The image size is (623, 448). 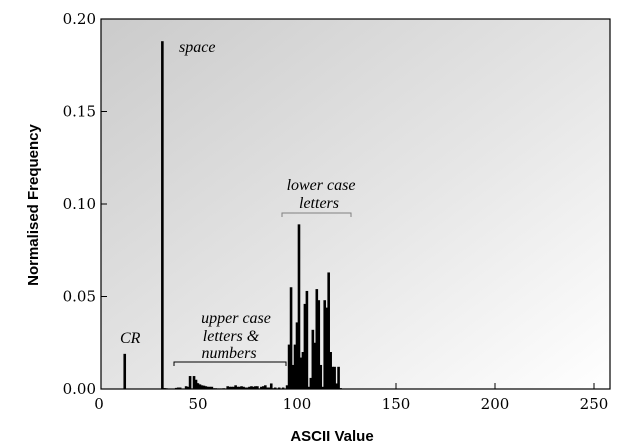 What do you see at coordinates (319, 203) in the screenshot?
I see `annotation-lower-case-2: letters` at bounding box center [319, 203].